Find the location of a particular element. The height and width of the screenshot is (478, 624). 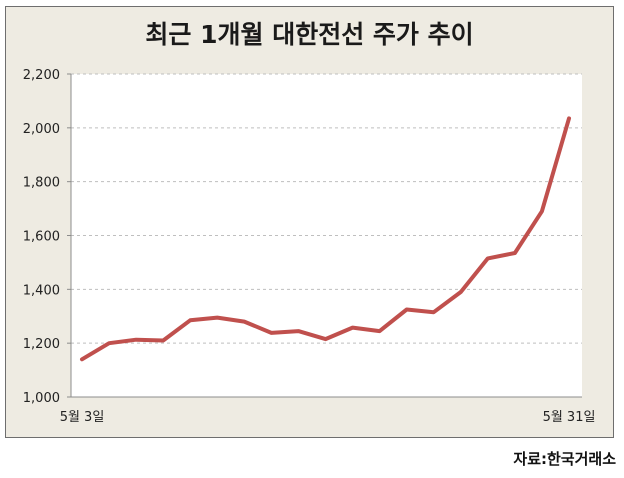

x-axis-ticks: 5월 3일 5월 31일 is located at coordinates (328, 417).